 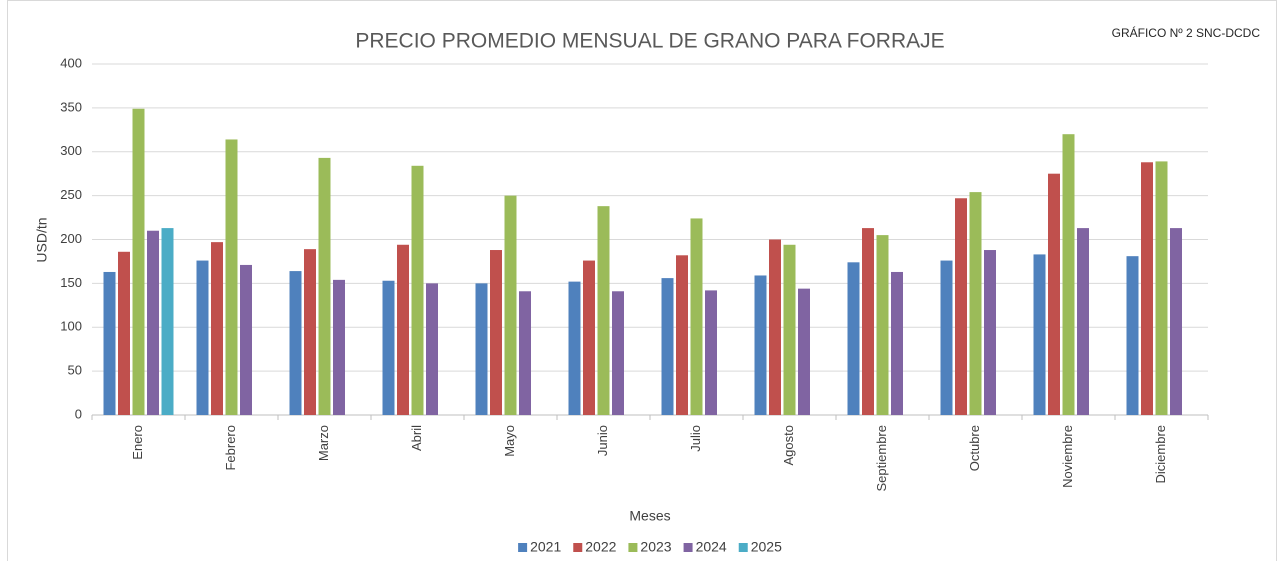 I want to click on x-tick-label: Diciembre, so click(x=1160, y=454).